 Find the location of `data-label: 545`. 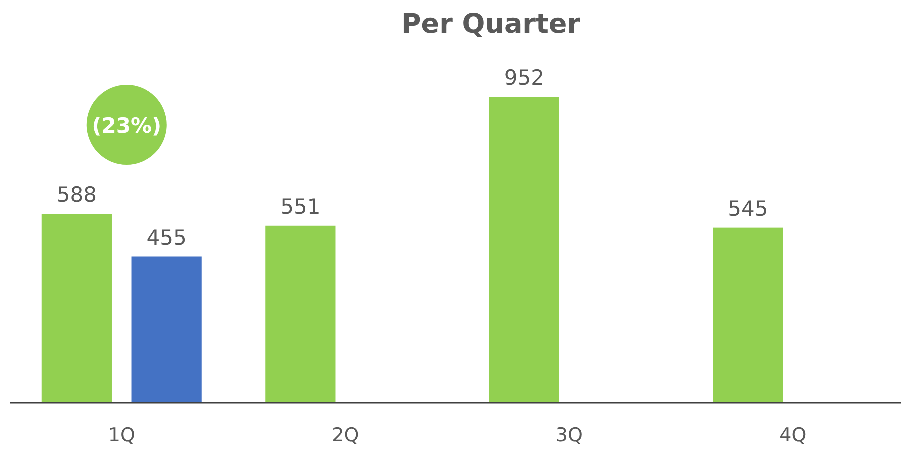

data-label: 545 is located at coordinates (748, 208).